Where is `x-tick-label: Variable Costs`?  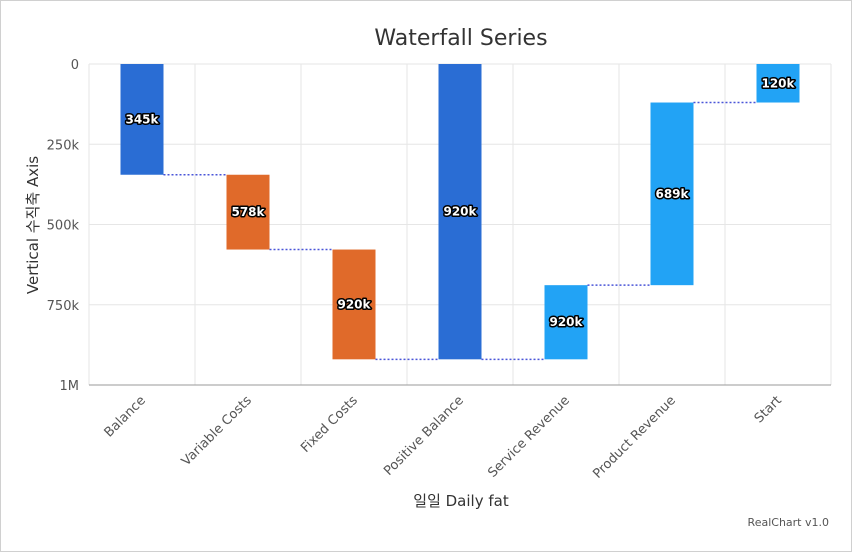 x-tick-label: Variable Costs is located at coordinates (217, 431).